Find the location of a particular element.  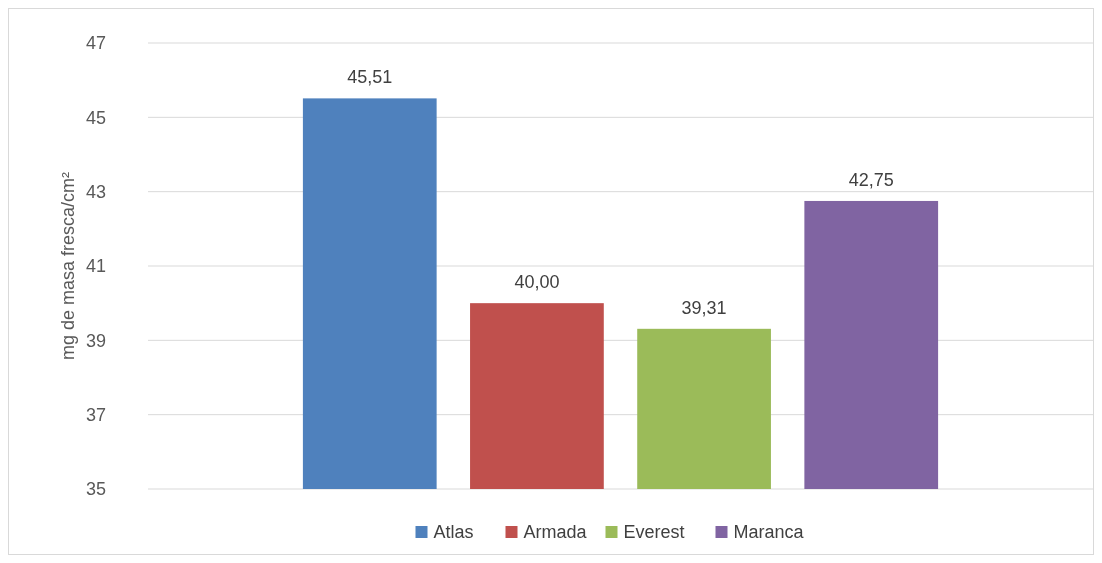

y-tick-label: 39 is located at coordinates (96, 340).